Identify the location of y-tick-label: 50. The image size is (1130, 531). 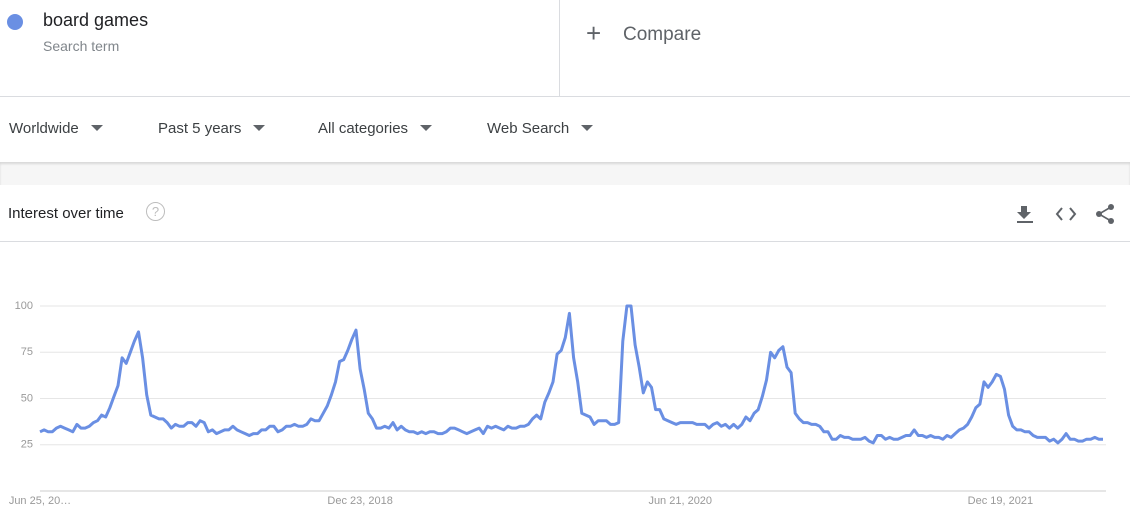
(27, 398).